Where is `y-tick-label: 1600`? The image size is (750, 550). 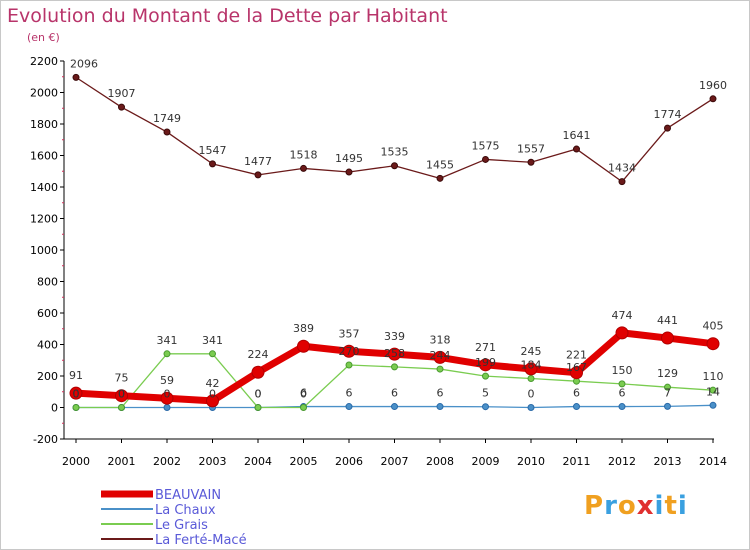 y-tick-label: 1600 is located at coordinates (44, 156).